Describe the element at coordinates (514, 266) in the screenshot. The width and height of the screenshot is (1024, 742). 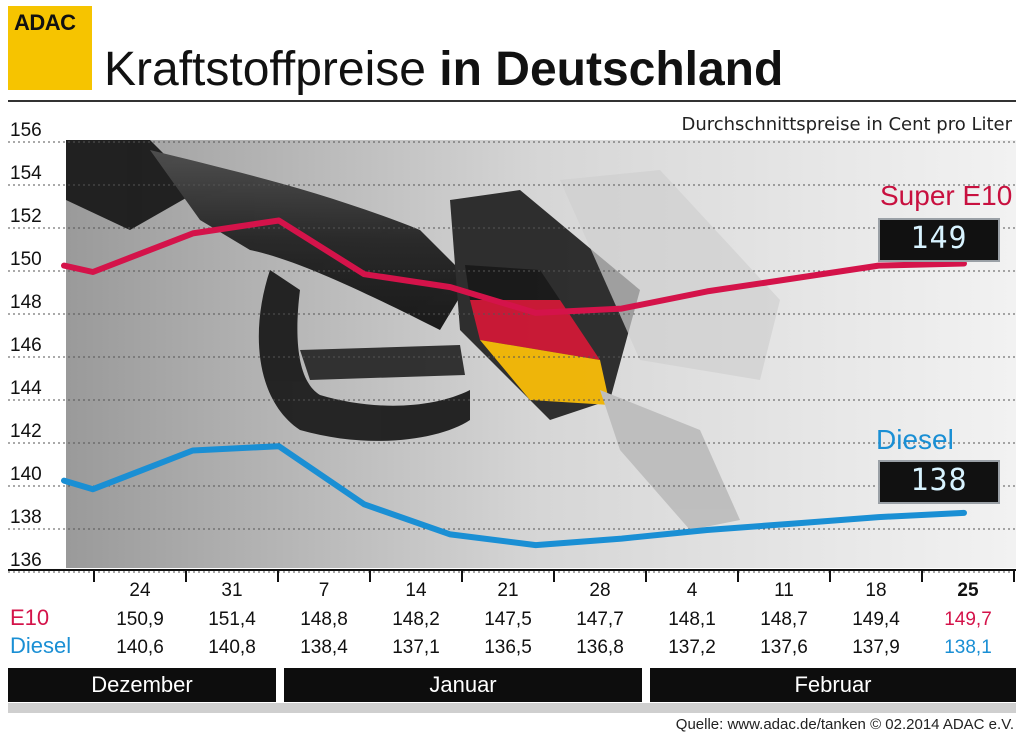
I see `series-line-super-e10` at that location.